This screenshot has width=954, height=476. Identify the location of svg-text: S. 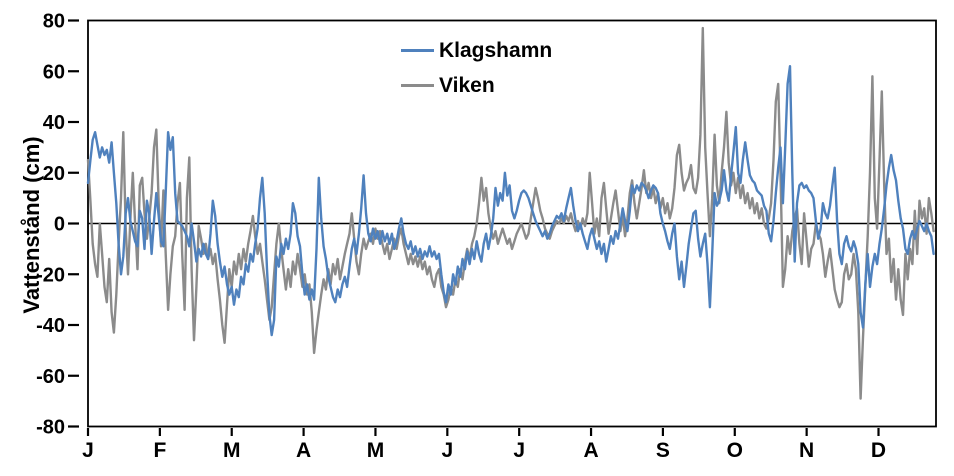
(663, 450).